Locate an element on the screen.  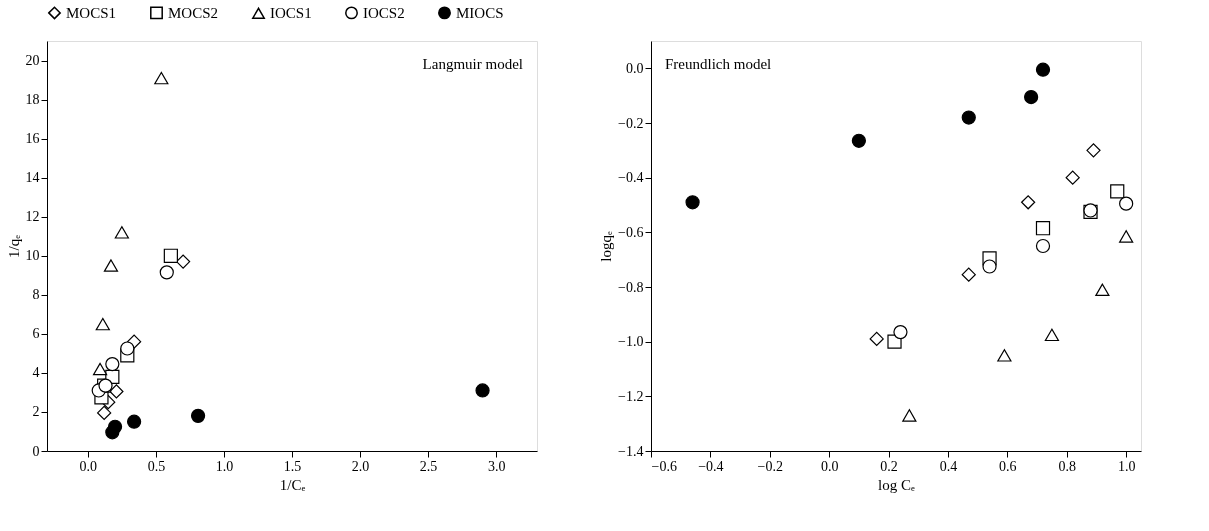
legend-label: MIOCS is located at coordinates (480, 12).